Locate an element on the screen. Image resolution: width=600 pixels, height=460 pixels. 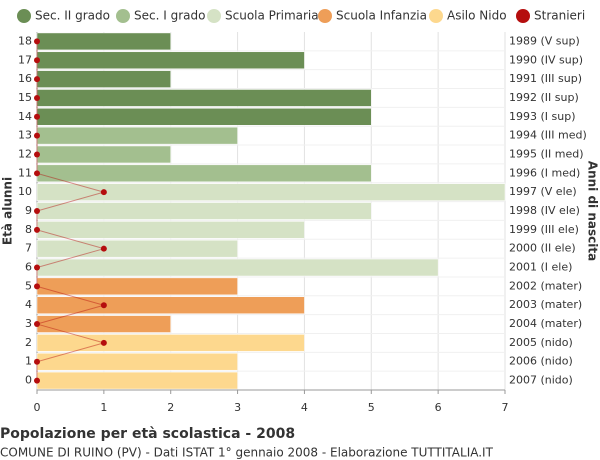
y2-tick-label: 2004 (mater) is located at coordinates (545, 323).